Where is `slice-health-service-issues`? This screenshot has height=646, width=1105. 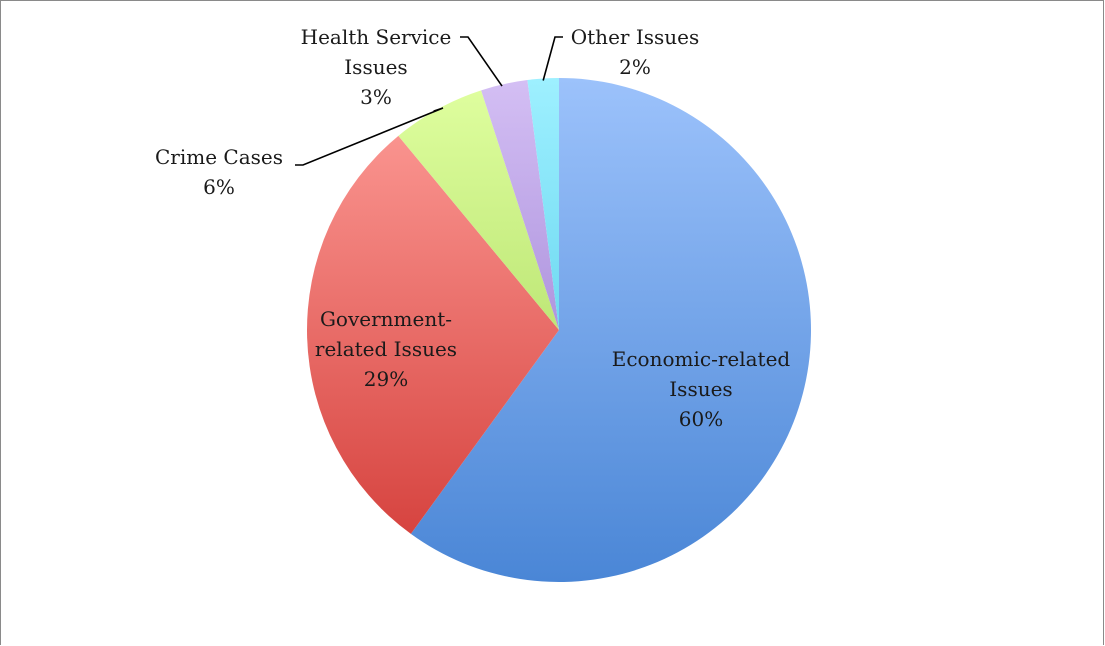
slice-health-service-issues is located at coordinates (520, 205).